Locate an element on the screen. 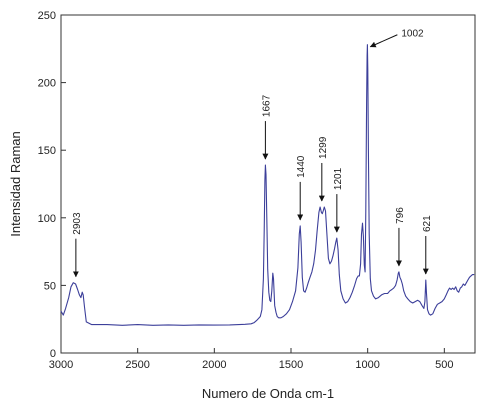 This screenshot has width=477, height=409. y-axis: 0 50 100 150 200 250 is located at coordinates (52, 185).